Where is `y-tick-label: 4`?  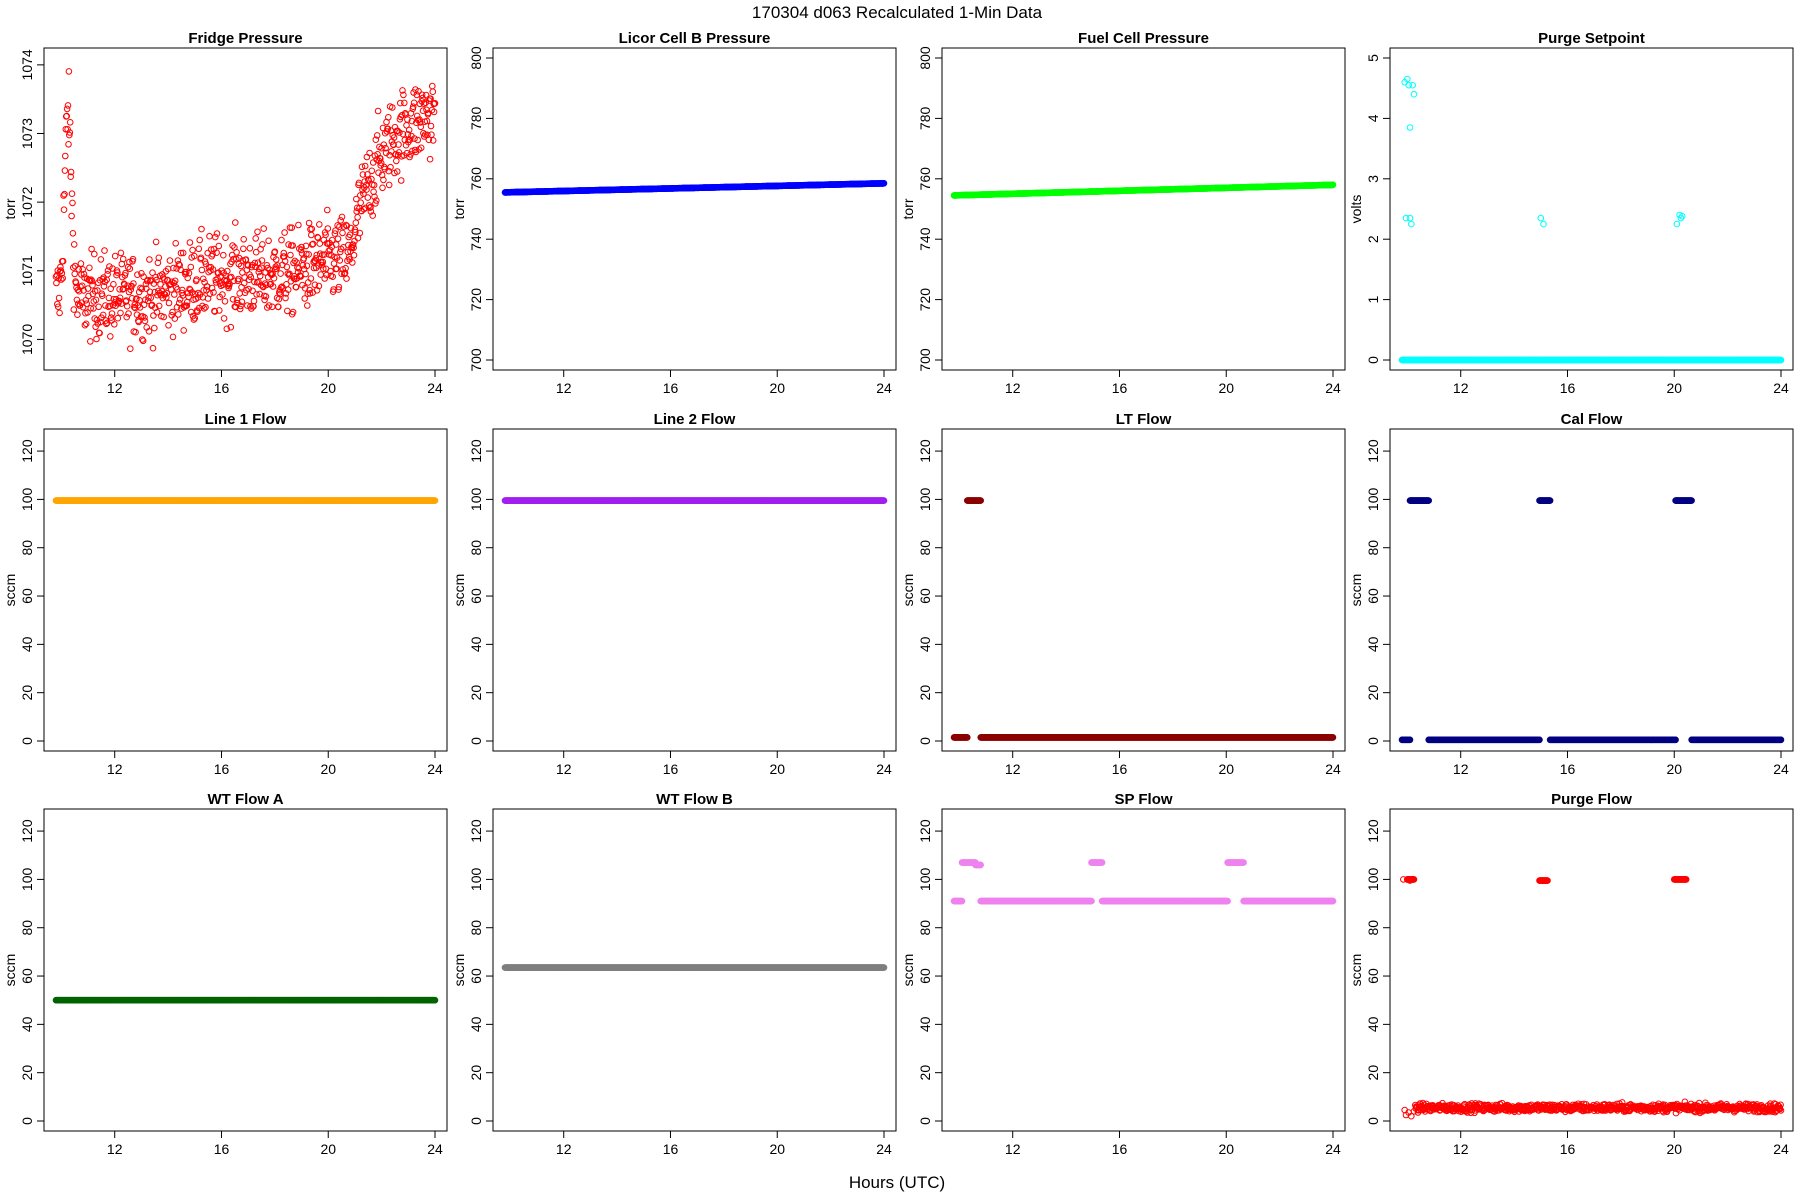 y-tick-label: 4 is located at coordinates (1373, 118).